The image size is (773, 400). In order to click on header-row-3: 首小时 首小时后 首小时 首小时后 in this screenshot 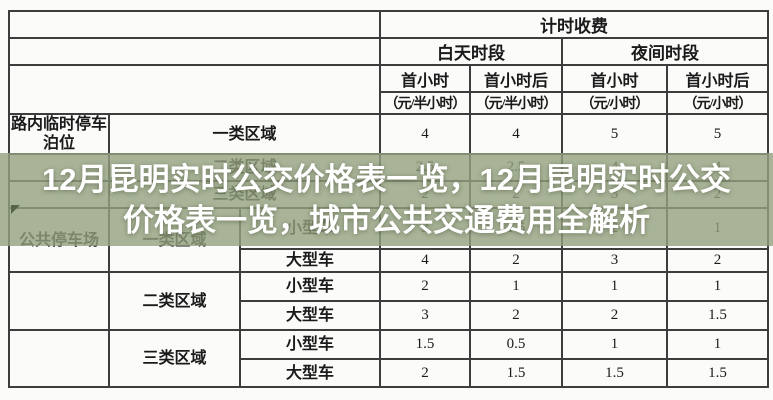, I will do `click(388, 89)`.